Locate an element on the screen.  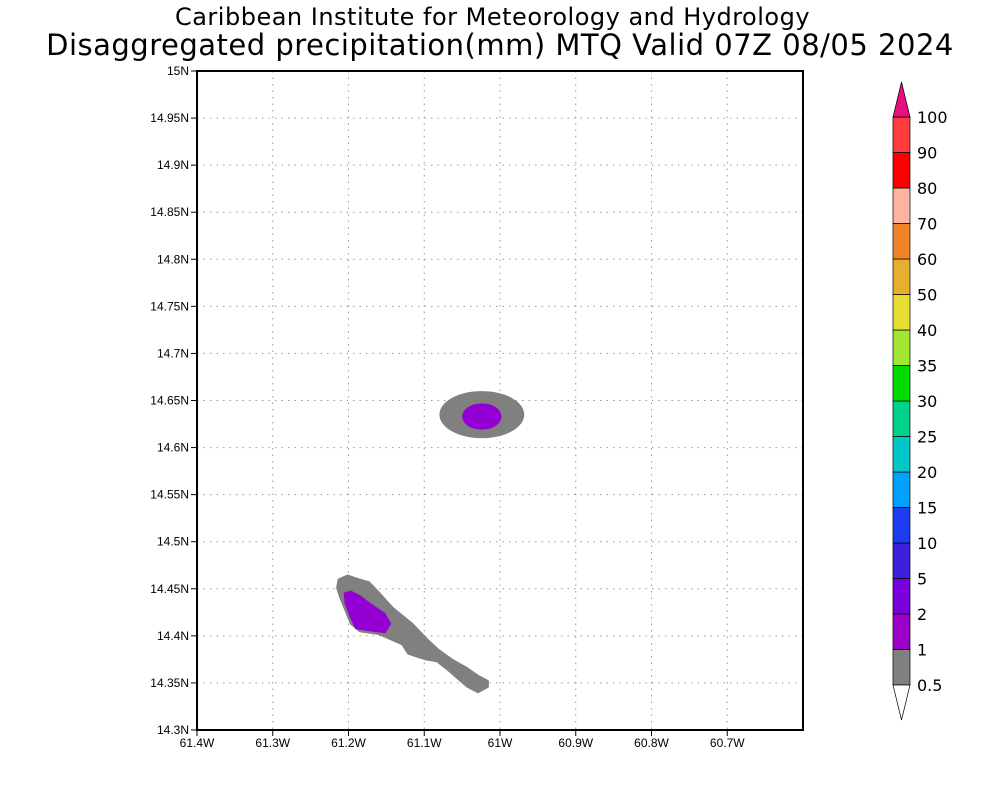
y-tick-label: 14.35N is located at coordinates (169, 683).